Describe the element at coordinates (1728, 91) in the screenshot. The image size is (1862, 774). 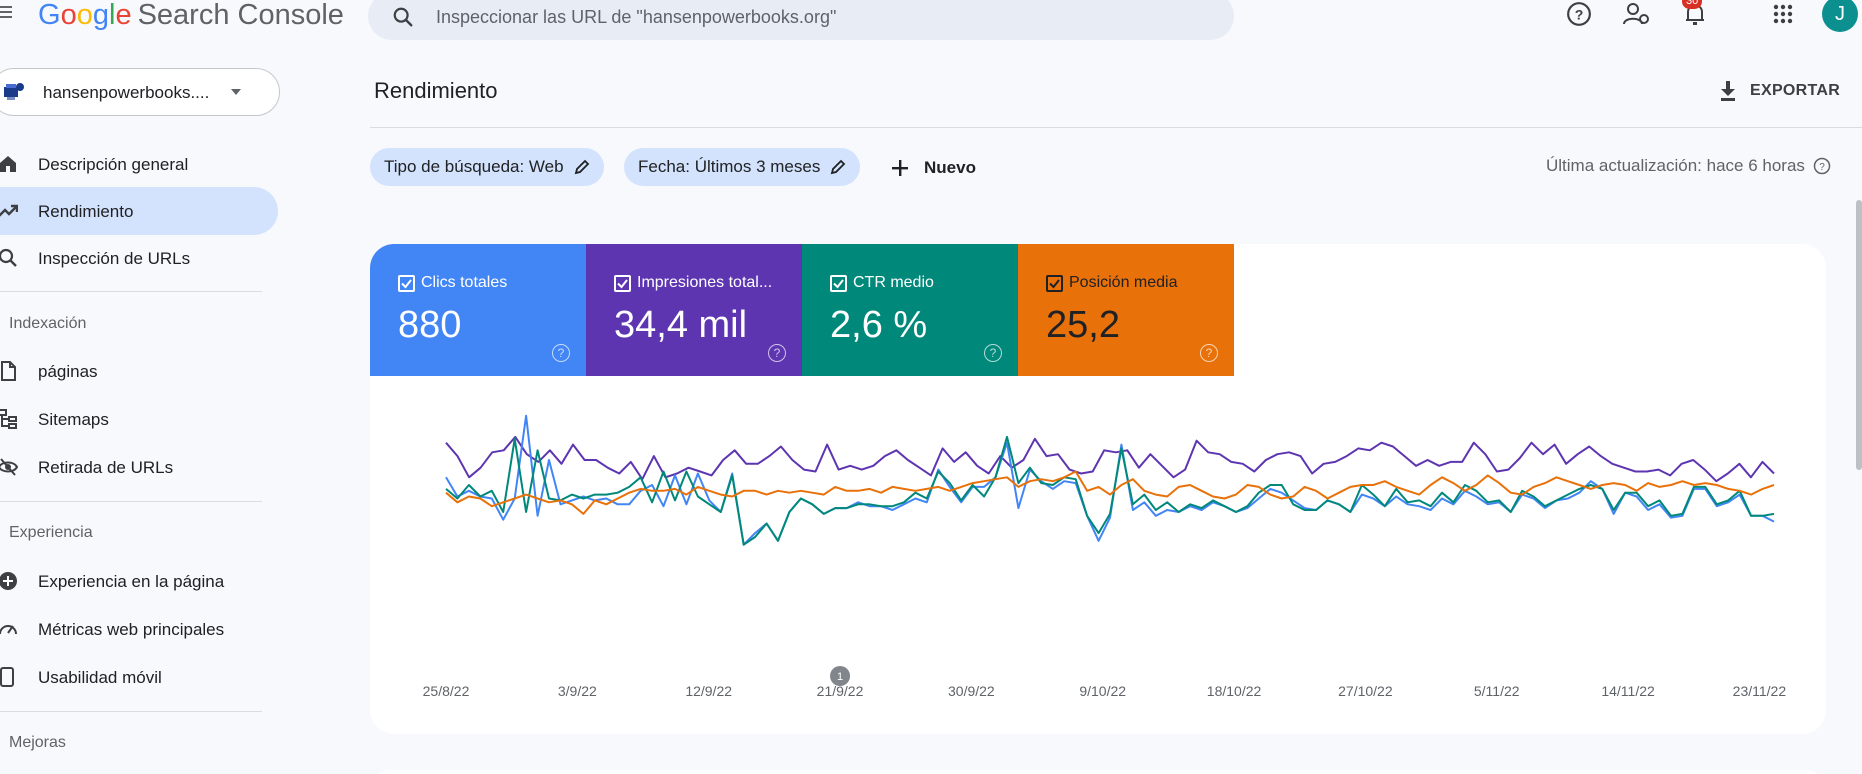
I see `download-icon` at that location.